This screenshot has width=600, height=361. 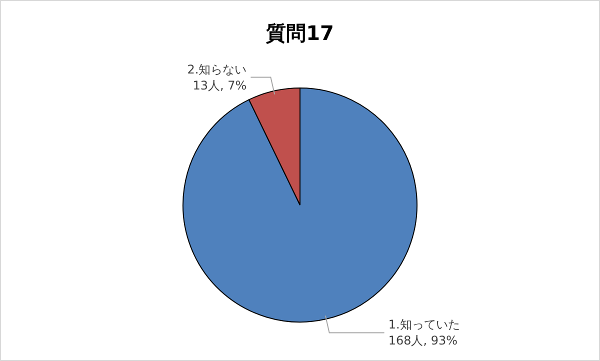 I want to click on data-label: 168人, 93%, so click(x=423, y=341).